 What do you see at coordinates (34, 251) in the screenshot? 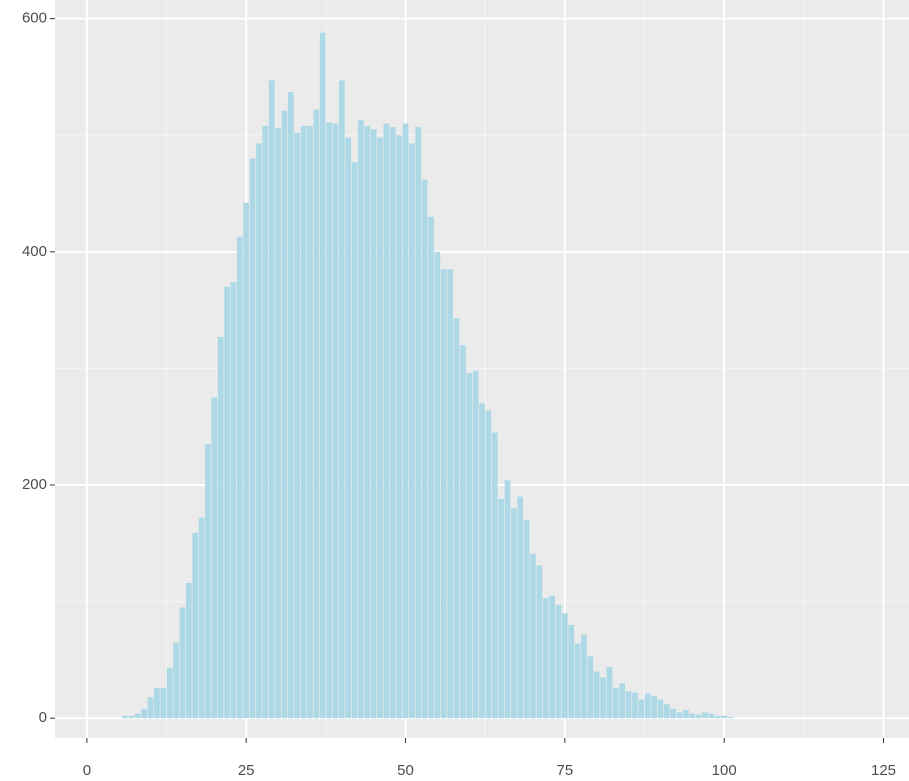
I see `y-tick-label: 400` at bounding box center [34, 251].